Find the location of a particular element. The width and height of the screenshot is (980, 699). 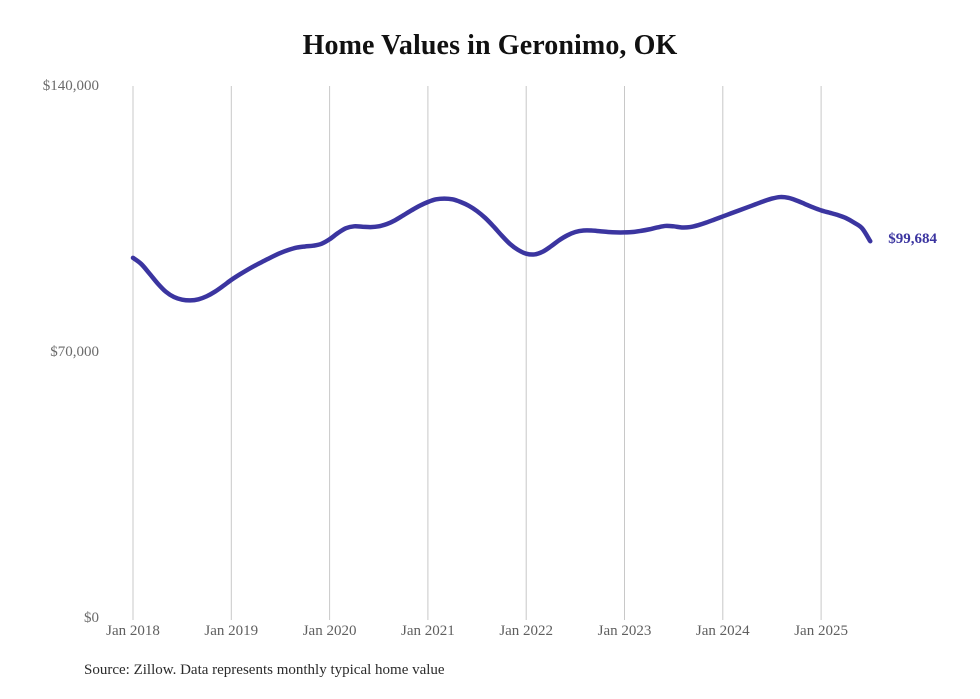

x-tick-jan-2019: Jan 2019 is located at coordinates (231, 631).